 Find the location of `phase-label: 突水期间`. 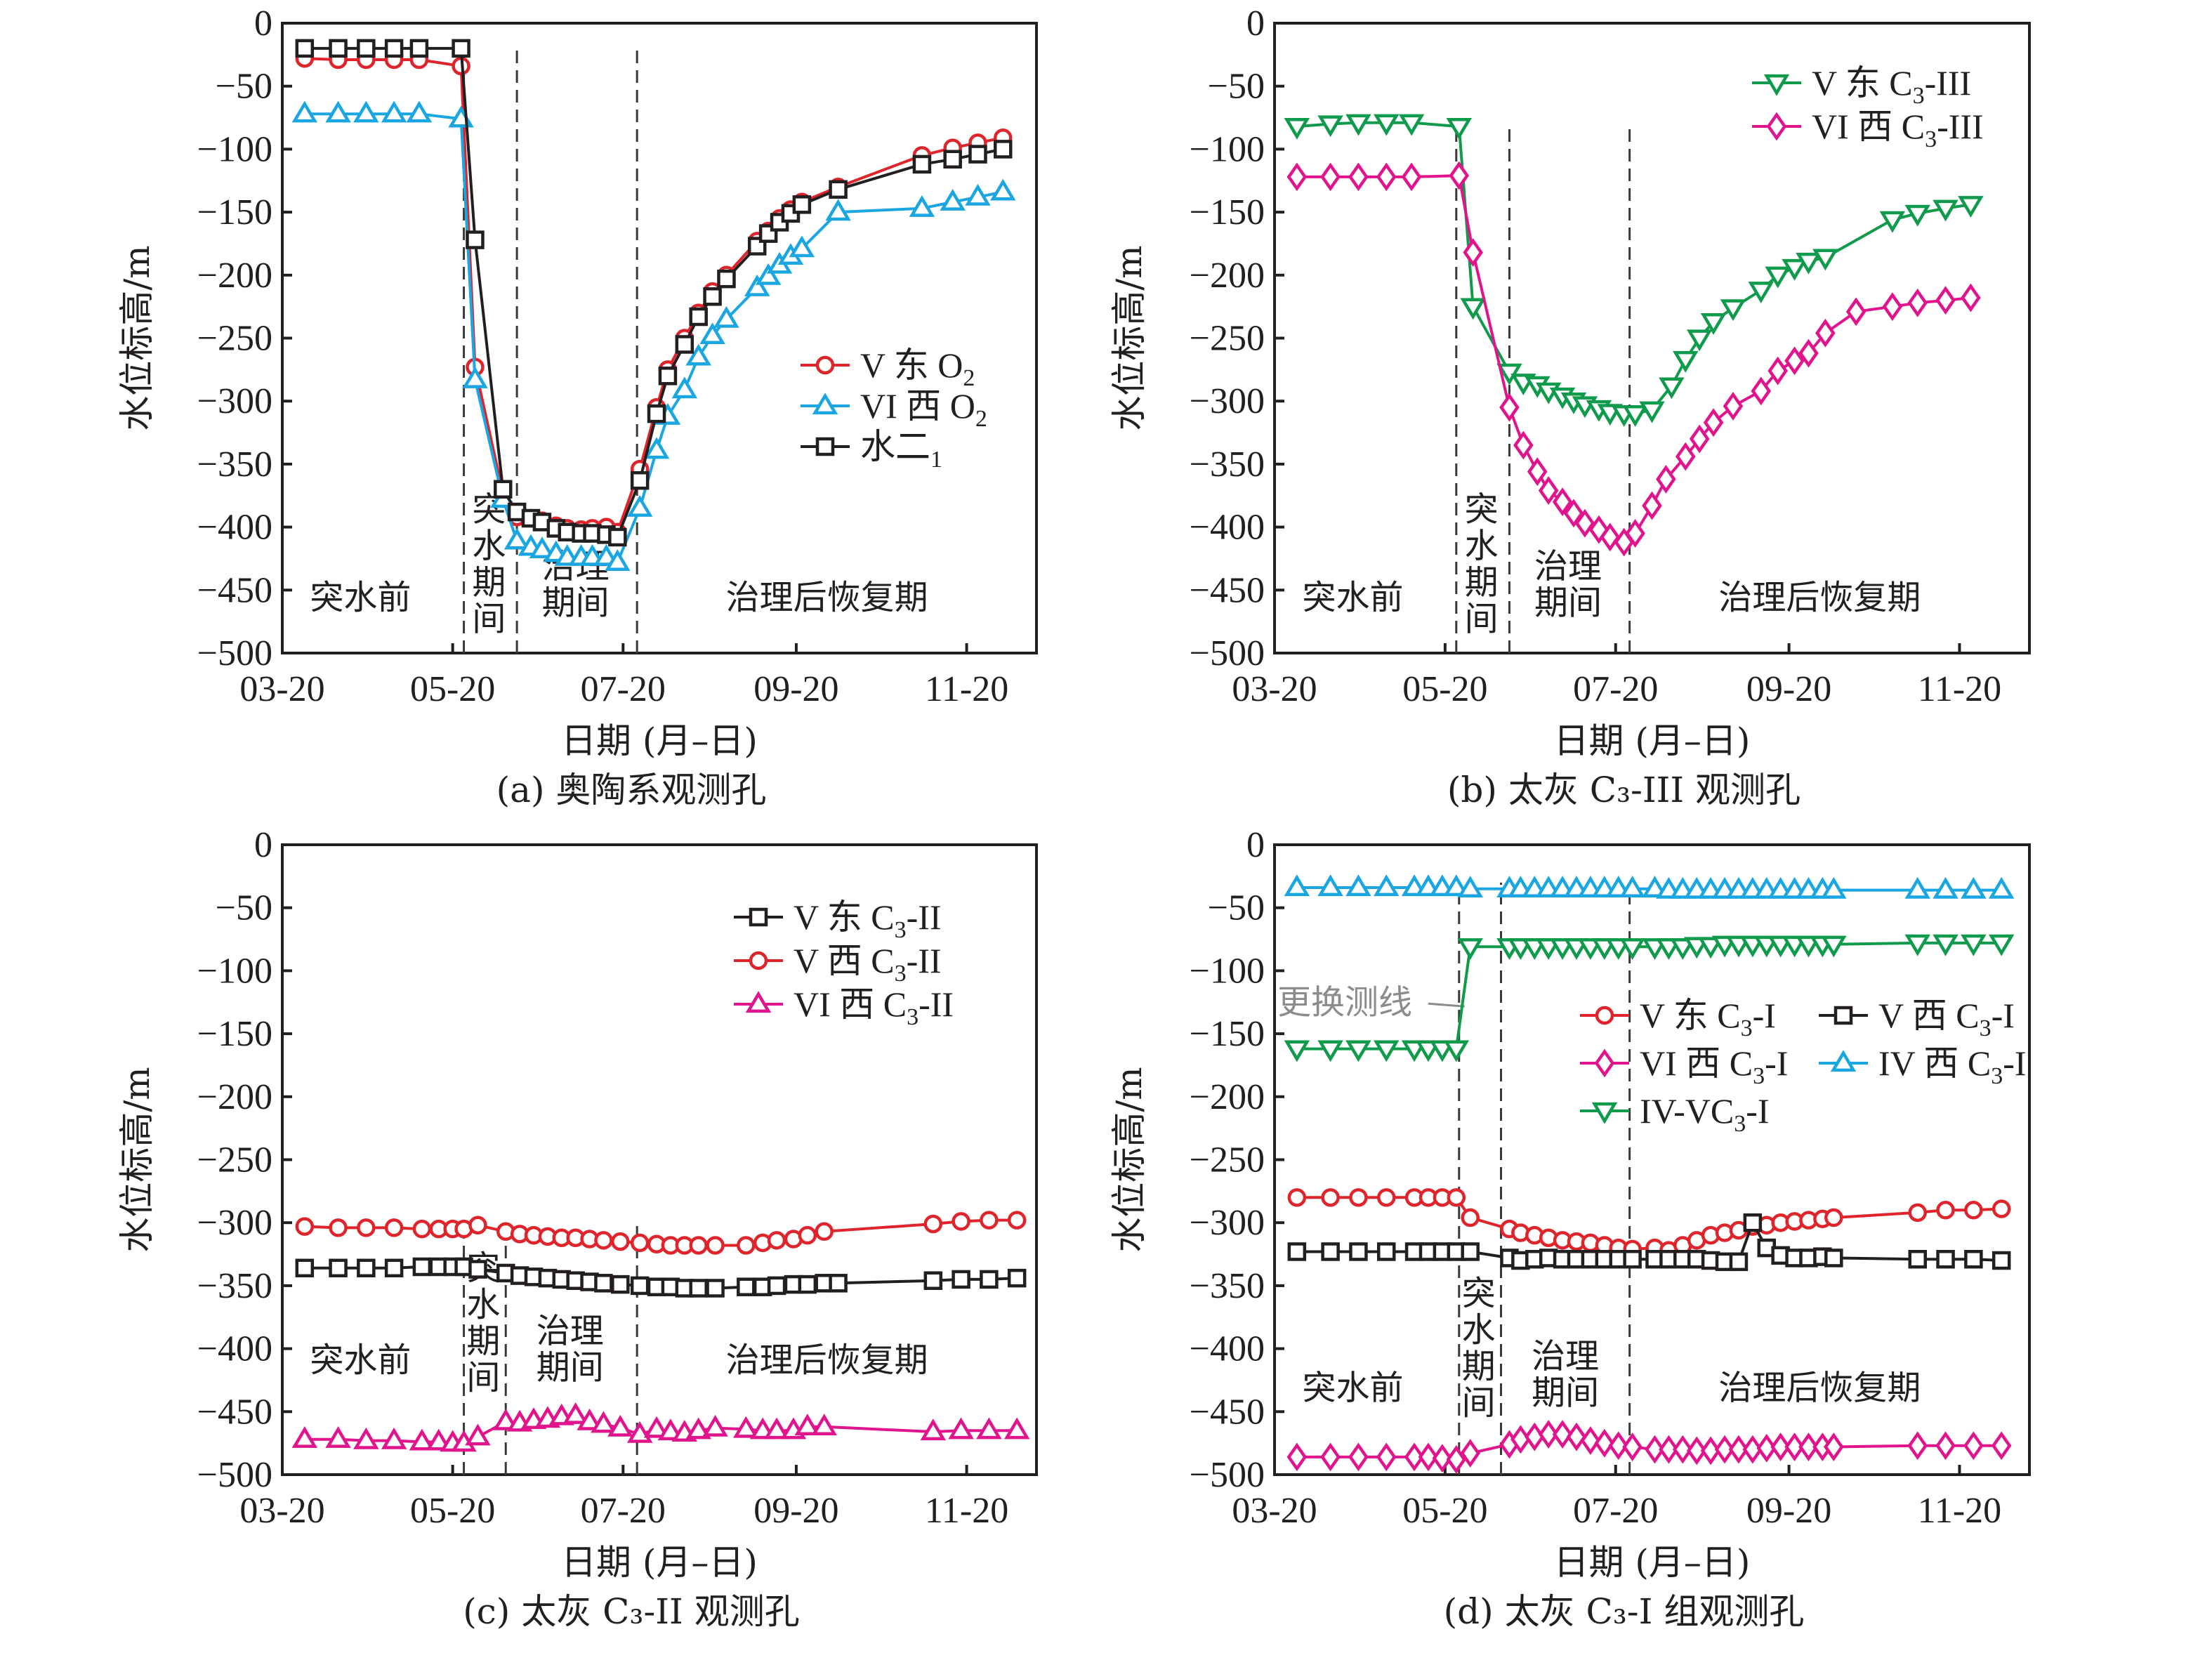

phase-label: 突水期间 is located at coordinates (1482, 564).